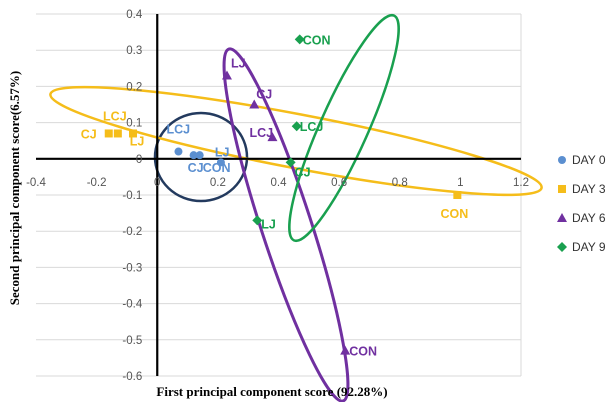 The image size is (612, 402). Describe the element at coordinates (36, 183) in the screenshot. I see `x-tick-label: -0.4` at that location.